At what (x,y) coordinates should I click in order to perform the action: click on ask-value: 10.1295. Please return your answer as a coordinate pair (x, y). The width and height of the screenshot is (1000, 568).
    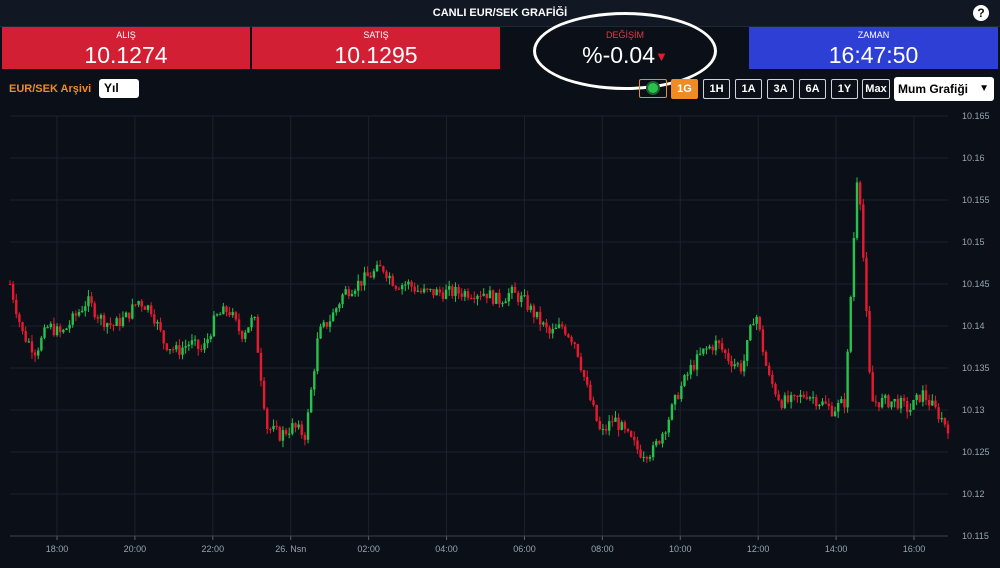
    Looking at the image, I should click on (376, 55).